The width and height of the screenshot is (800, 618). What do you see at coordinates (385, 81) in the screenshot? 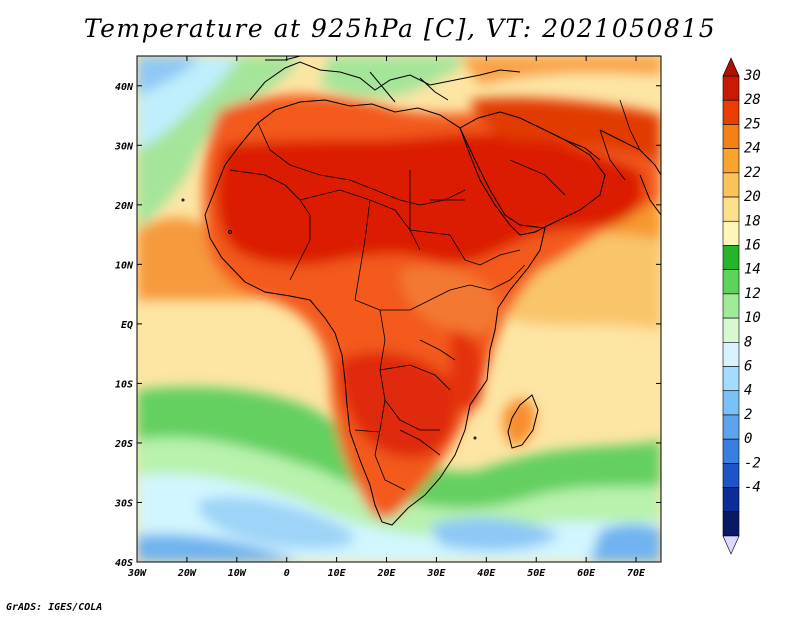
I see `europe-coastline` at bounding box center [385, 81].